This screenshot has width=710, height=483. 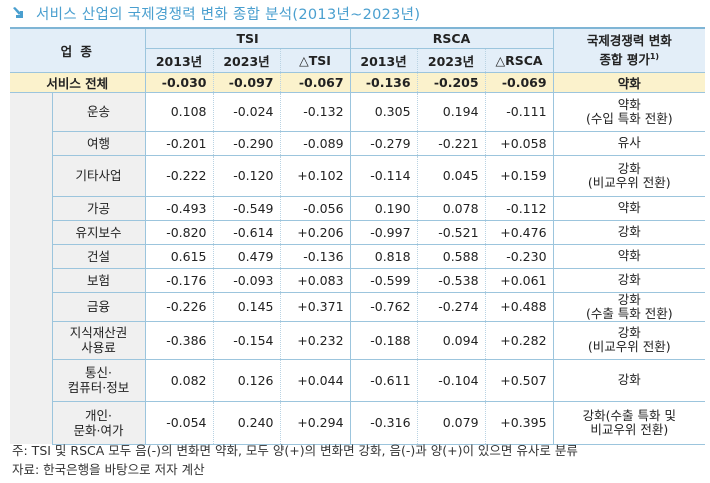 What do you see at coordinates (451, 176) in the screenshot?
I see `rsca-2023: 0.045` at bounding box center [451, 176].